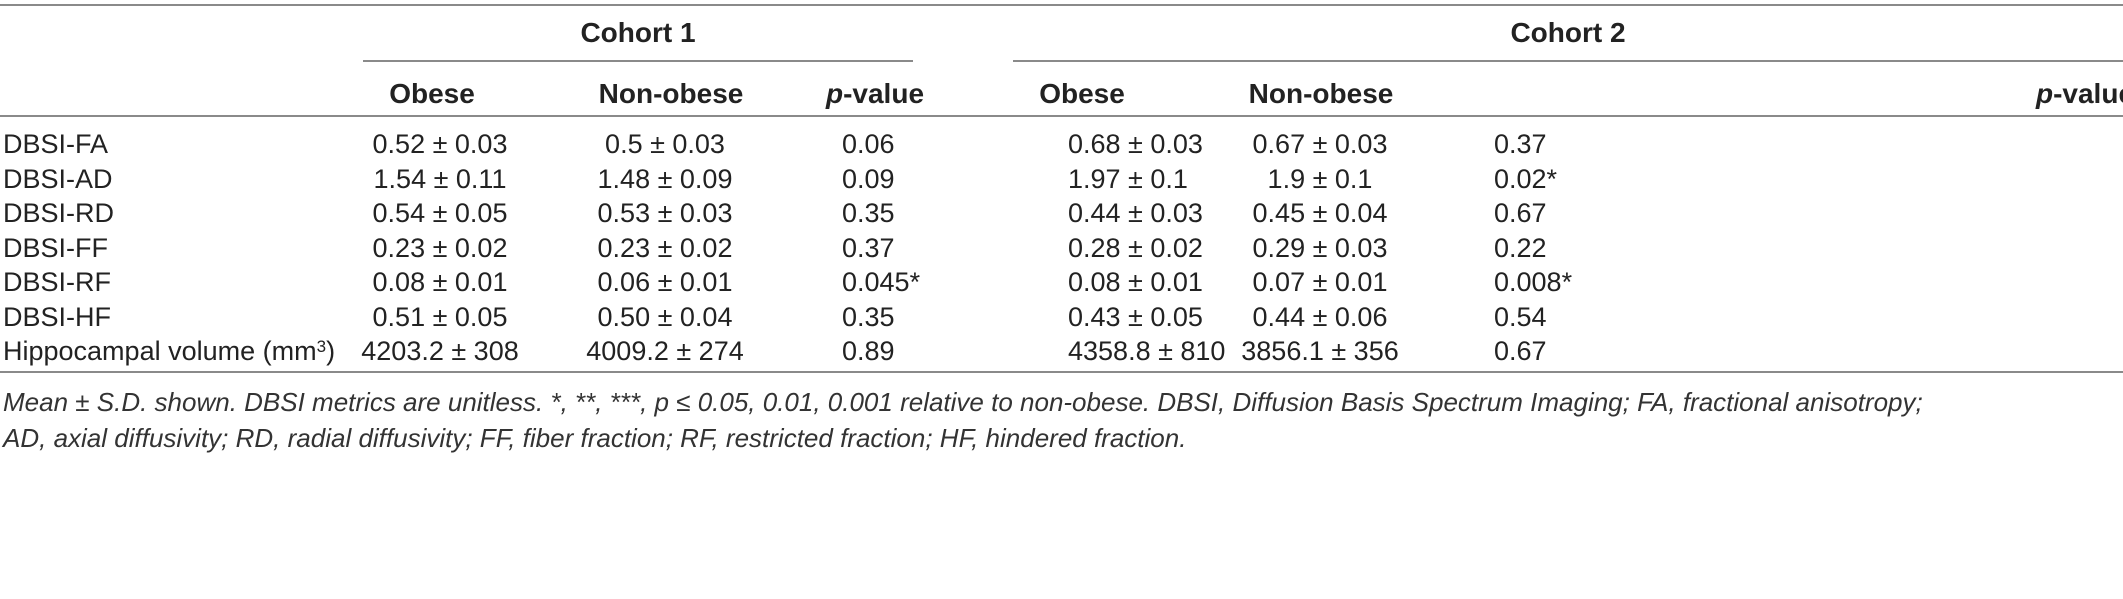 This screenshot has height=599, width=2123. What do you see at coordinates (1320, 213) in the screenshot?
I see `table-cell: 0.45 ± 0.04` at bounding box center [1320, 213].